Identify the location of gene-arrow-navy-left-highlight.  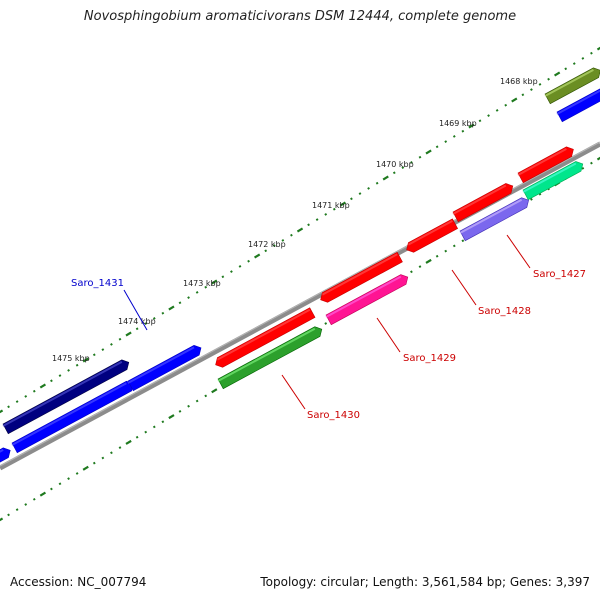
(62, 393).